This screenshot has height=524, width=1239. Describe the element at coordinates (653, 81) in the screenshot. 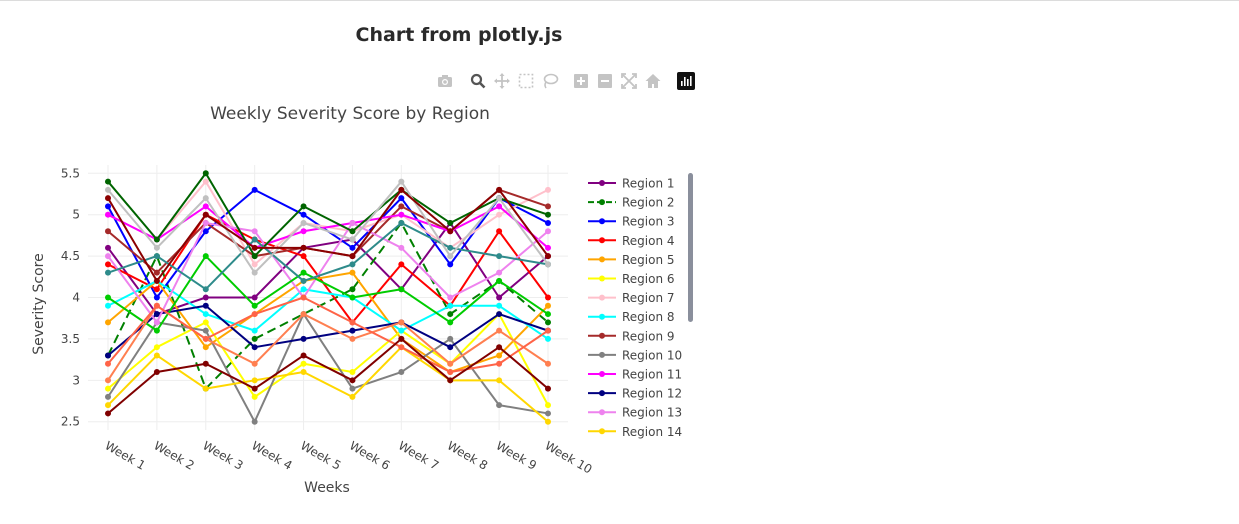

I see `reset-axes-icon` at that location.